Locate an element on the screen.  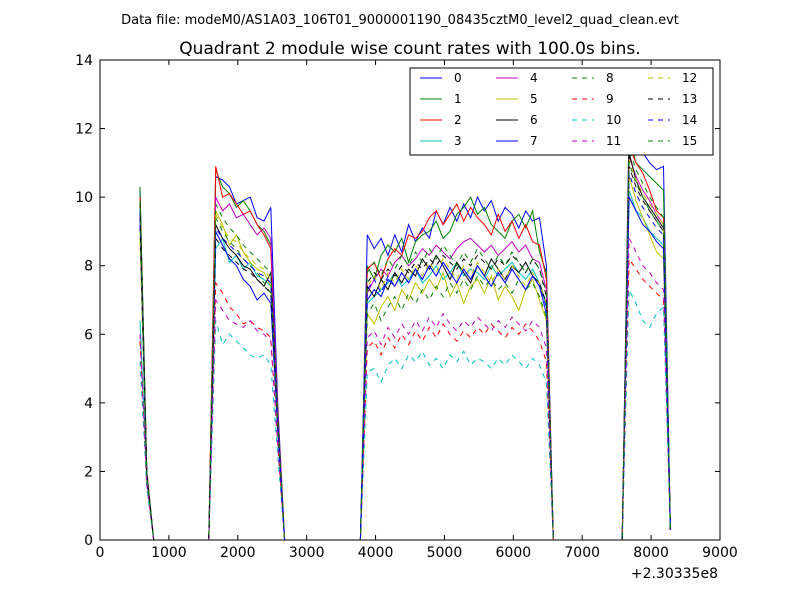
y-tick-label: 2 is located at coordinates (88, 472).